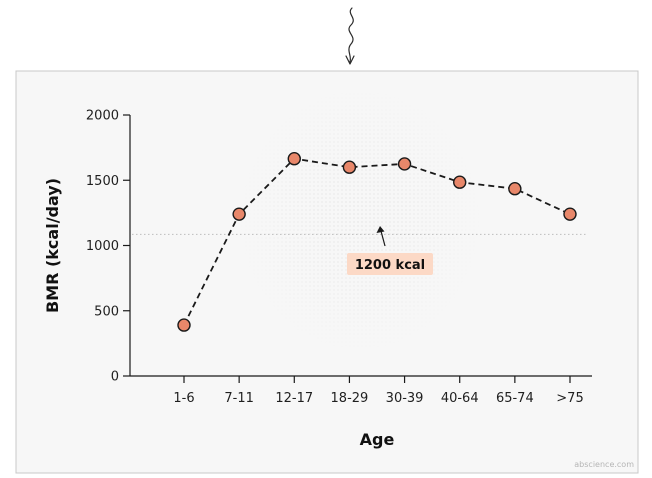 This screenshot has width=652, height=478. I want to click on x-tick-label: 65-74, so click(515, 398).